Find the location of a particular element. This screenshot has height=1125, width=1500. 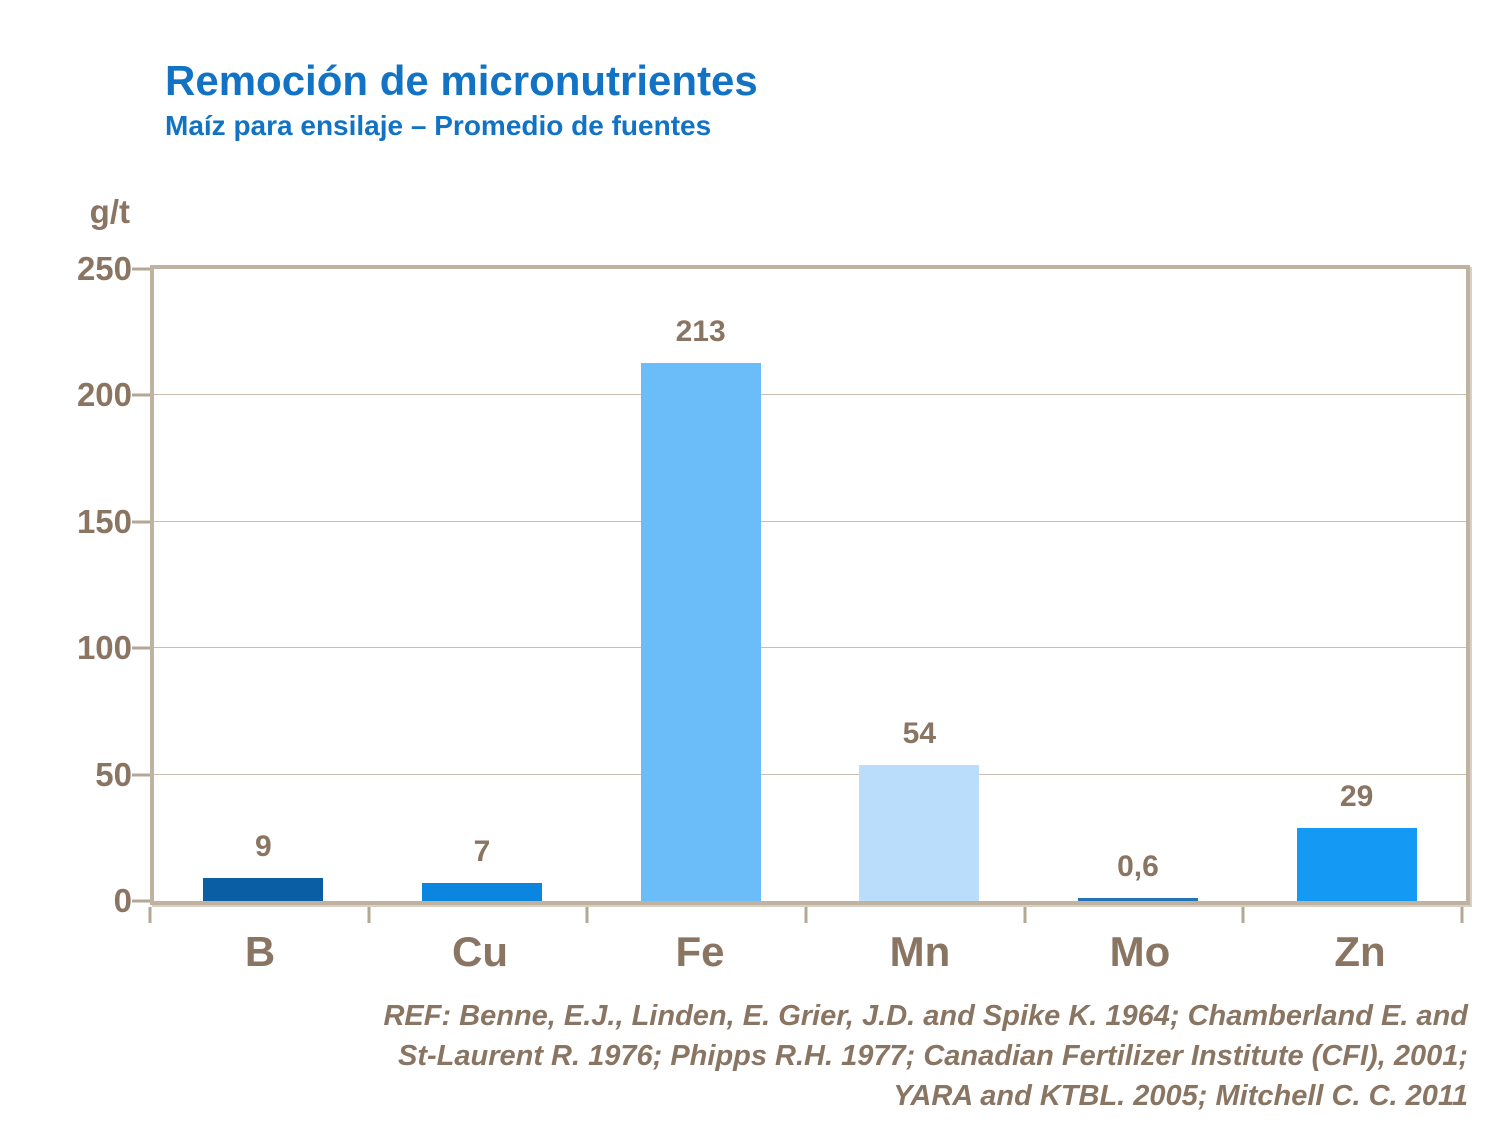

y-axis: 0 50 100 150 200 250 is located at coordinates (75, 584).